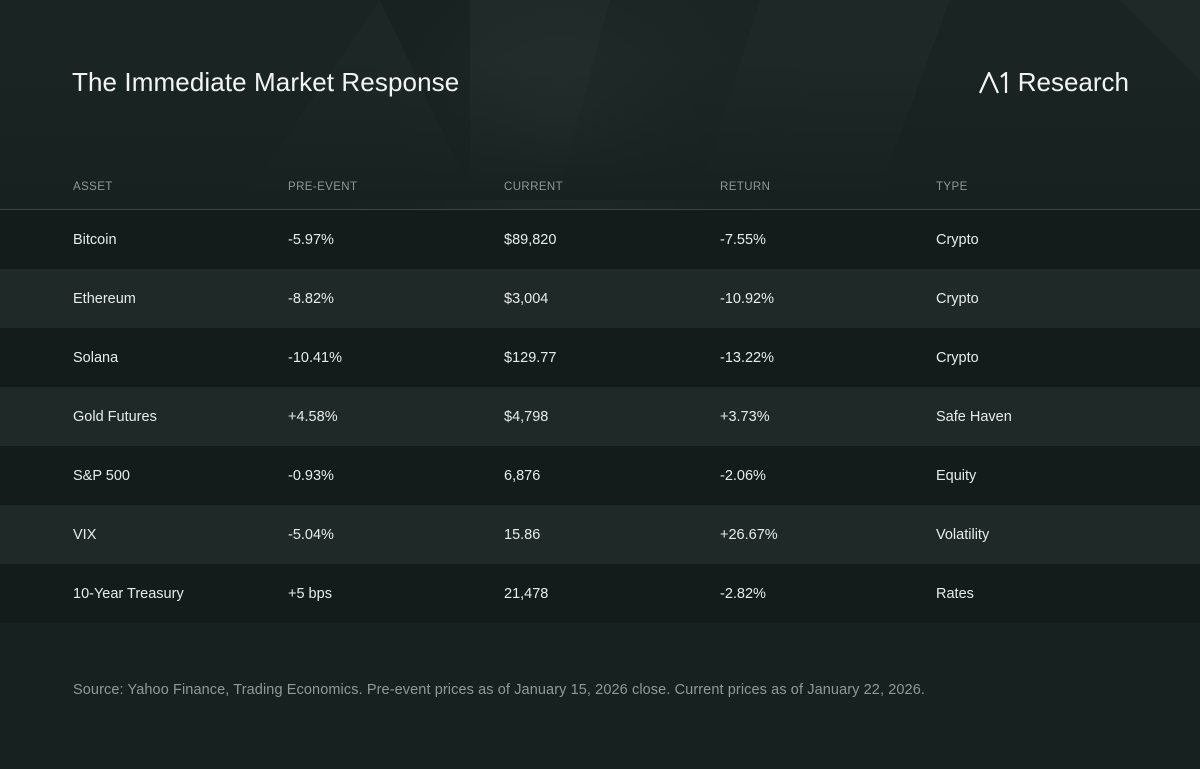 Image resolution: width=1200 pixels, height=769 pixels. What do you see at coordinates (85, 534) in the screenshot?
I see `asset-cell: VIX` at bounding box center [85, 534].